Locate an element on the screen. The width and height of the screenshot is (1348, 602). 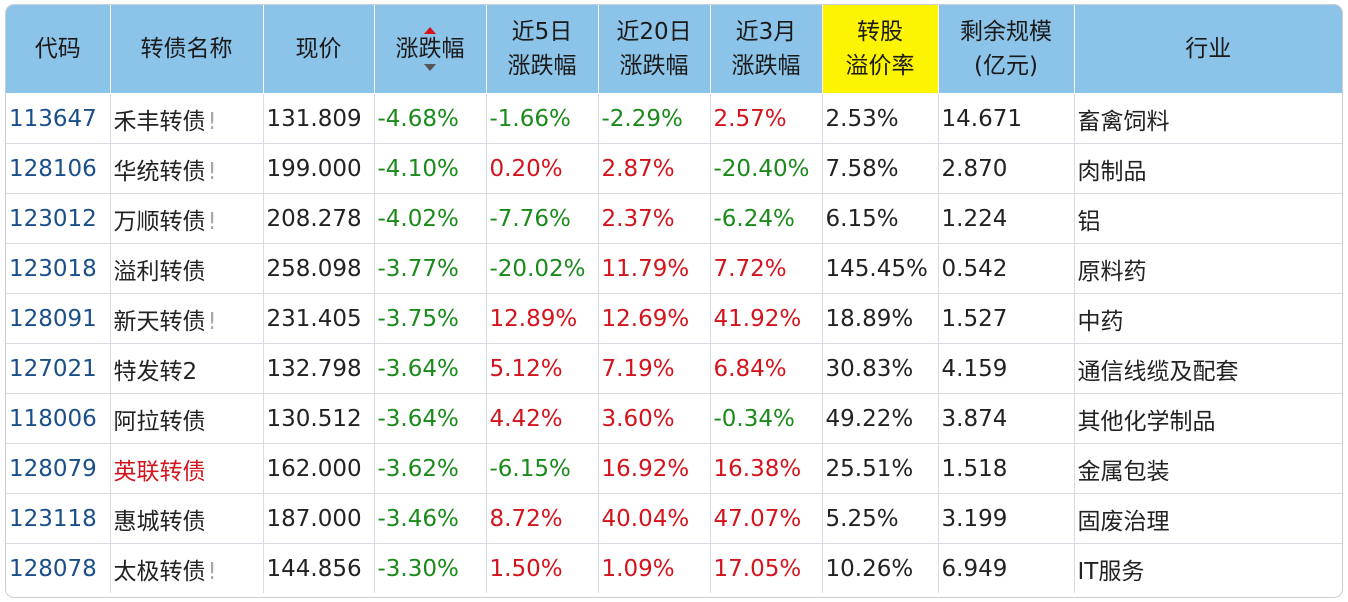
sort-control: 涨跌幅 is located at coordinates (430, 49).